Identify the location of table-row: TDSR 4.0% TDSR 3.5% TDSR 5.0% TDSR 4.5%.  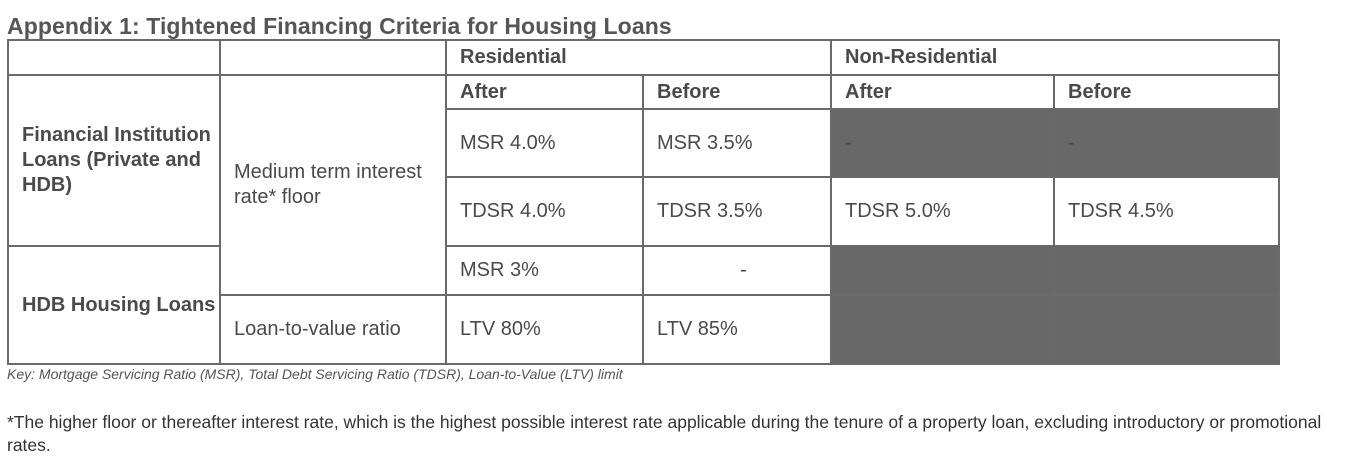
(644, 211).